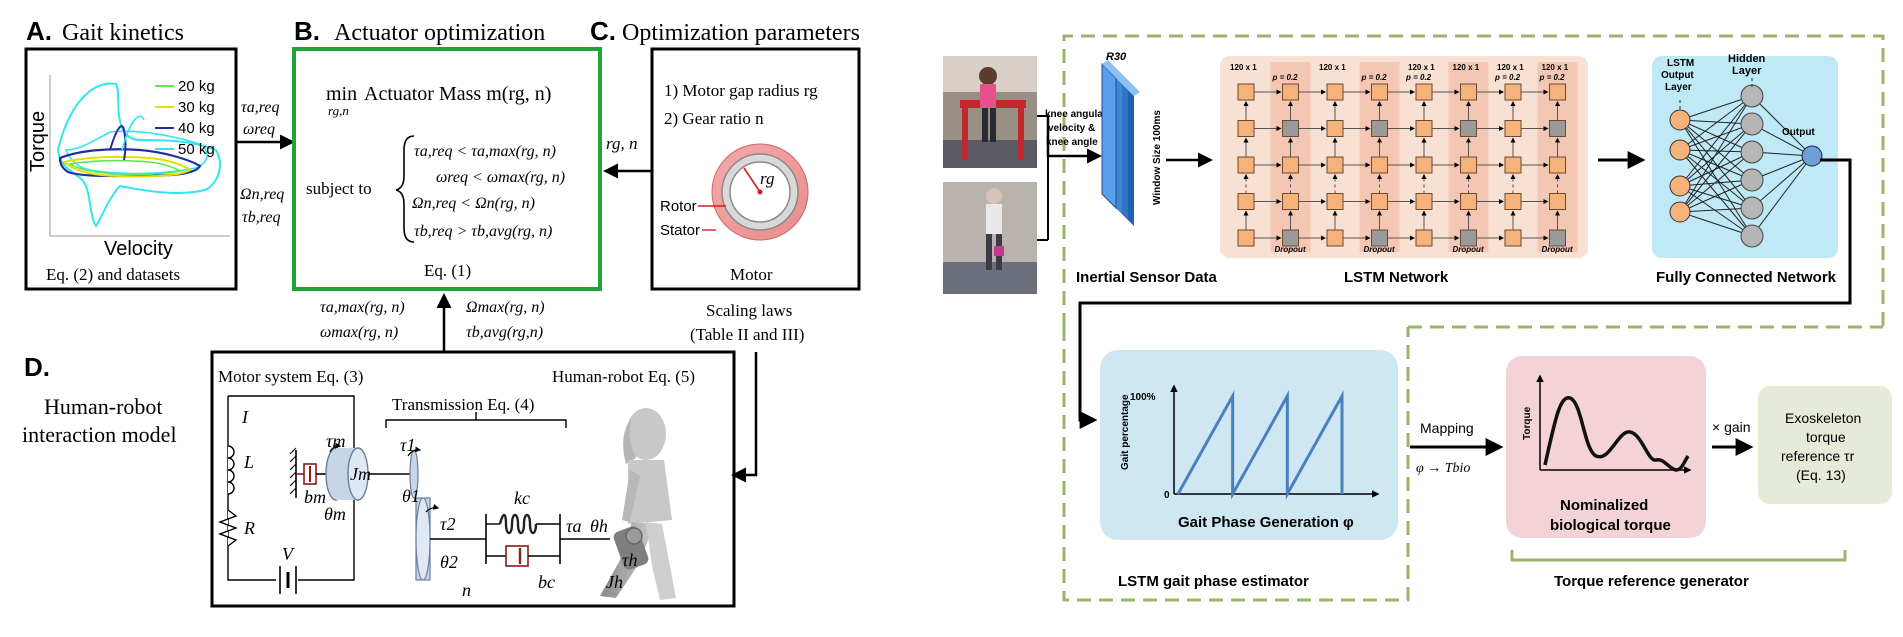 Image resolution: width=1903 pixels, height=637 pixels. I want to click on sym-L: L, so click(248, 462).